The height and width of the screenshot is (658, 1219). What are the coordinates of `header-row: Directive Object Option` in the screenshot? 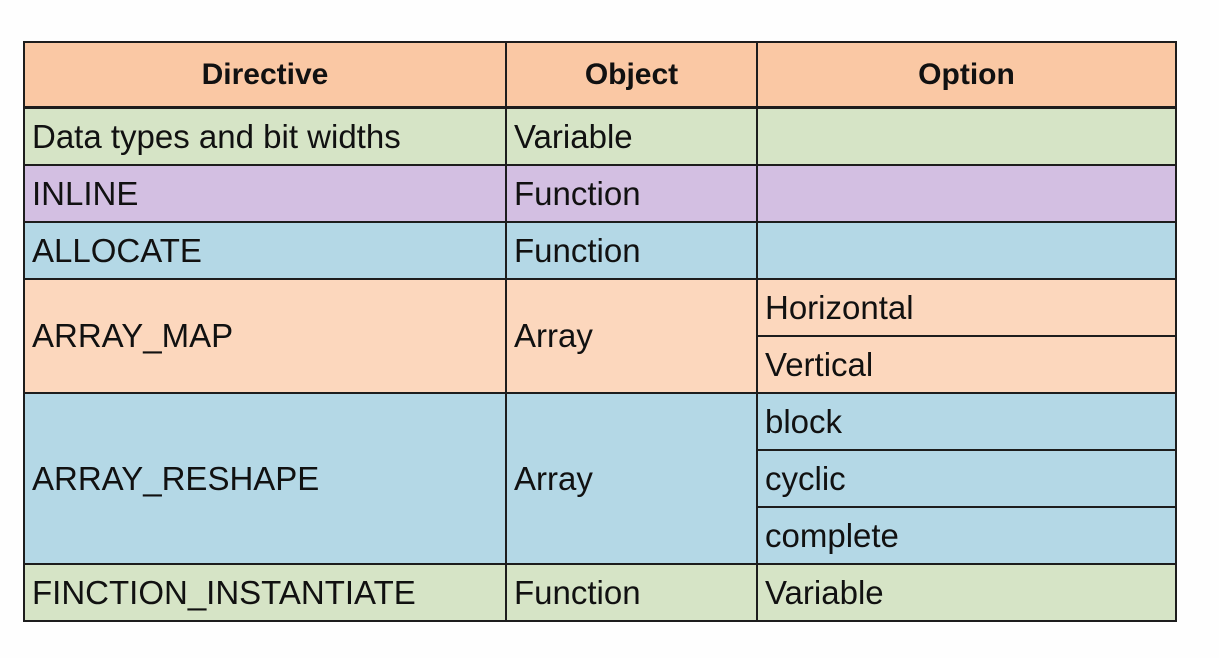 It's located at (600, 75).